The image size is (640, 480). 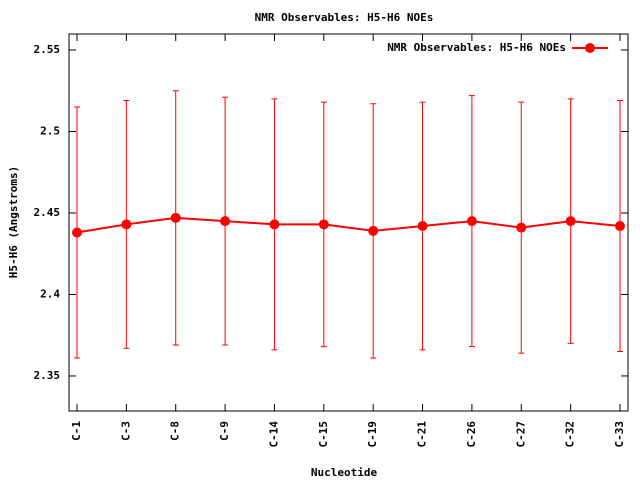 What do you see at coordinates (76, 431) in the screenshot?
I see `x-tick-label: C-1` at bounding box center [76, 431].